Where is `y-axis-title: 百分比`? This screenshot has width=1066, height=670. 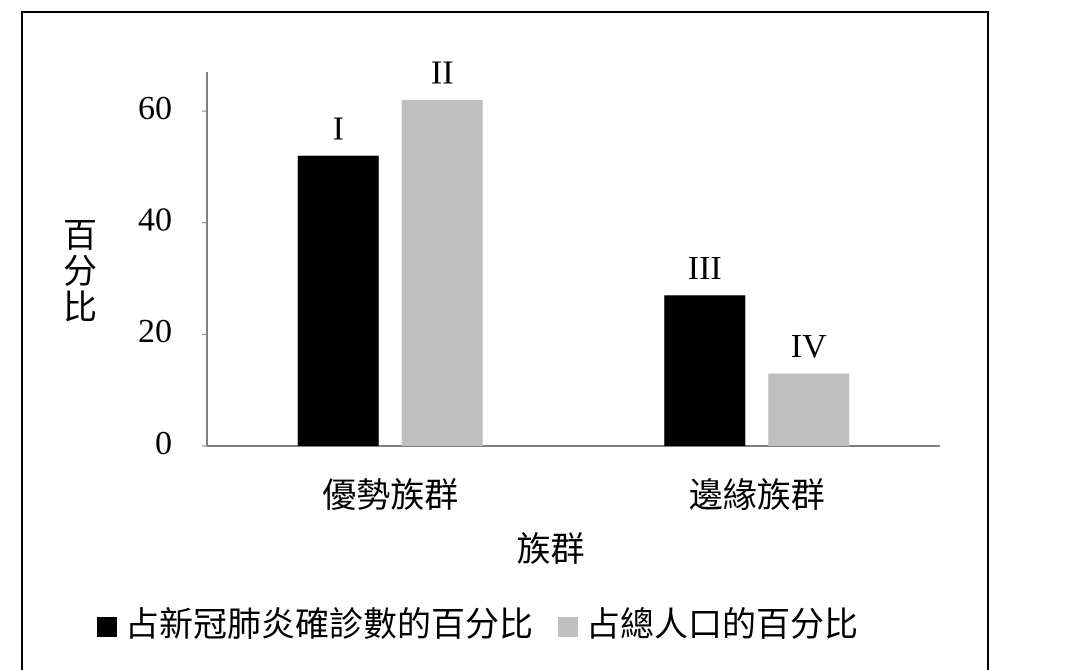
y-axis-title: 百分比 is located at coordinates (80, 272).